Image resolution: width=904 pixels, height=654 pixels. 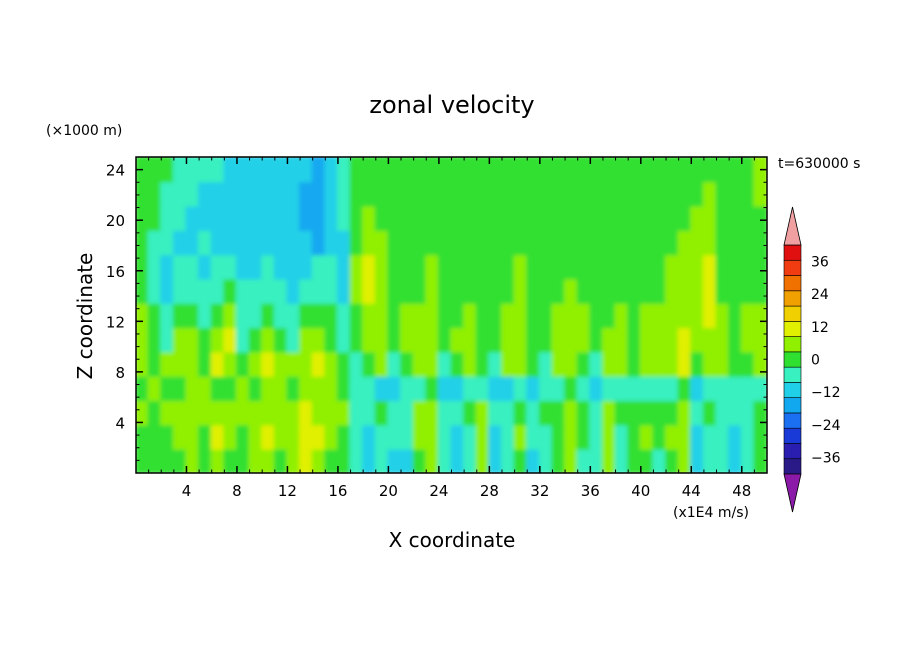 I want to click on colorbar-label: 24, so click(x=820, y=295).